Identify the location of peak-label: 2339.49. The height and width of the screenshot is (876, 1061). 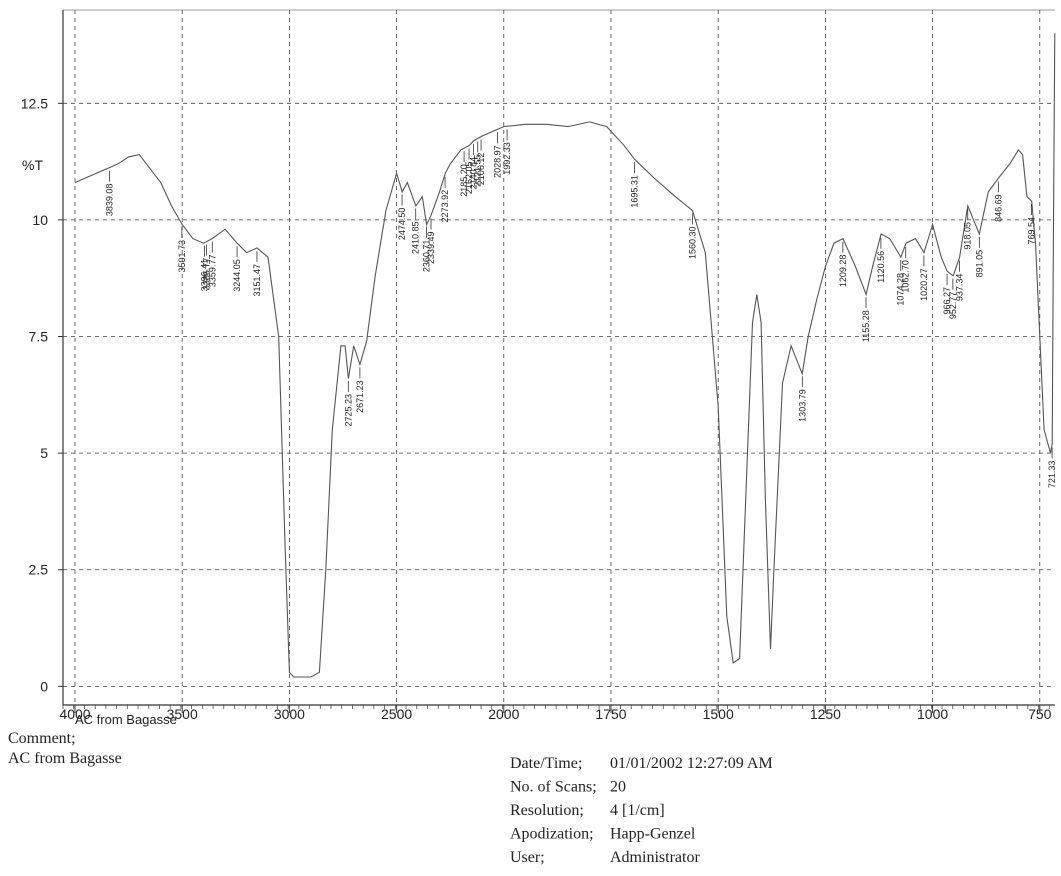
(431, 247).